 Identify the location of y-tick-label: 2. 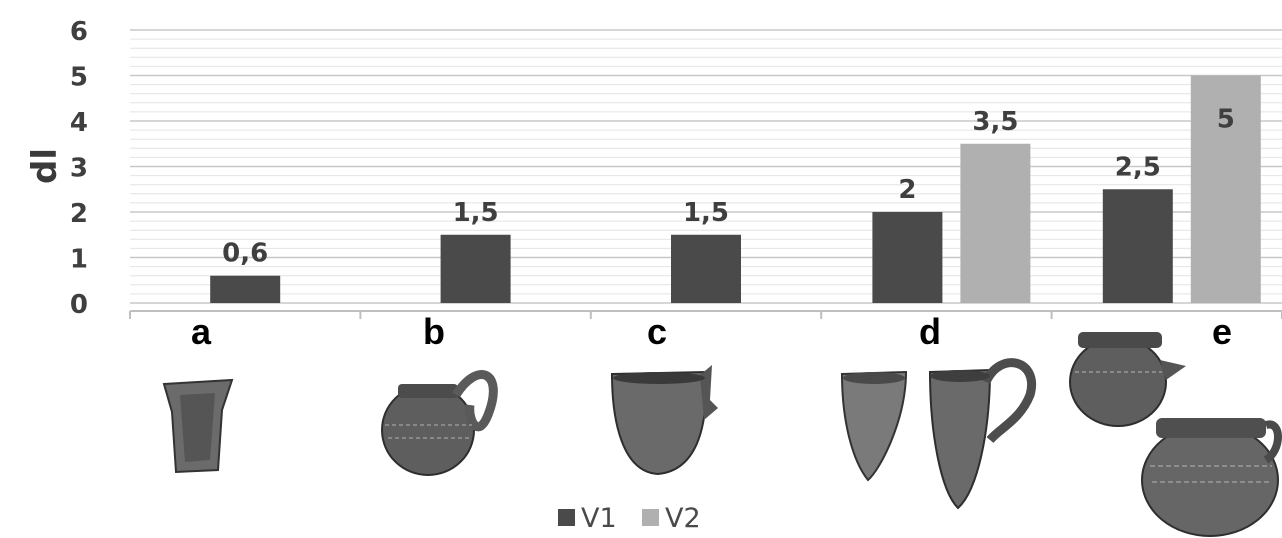
(79, 214).